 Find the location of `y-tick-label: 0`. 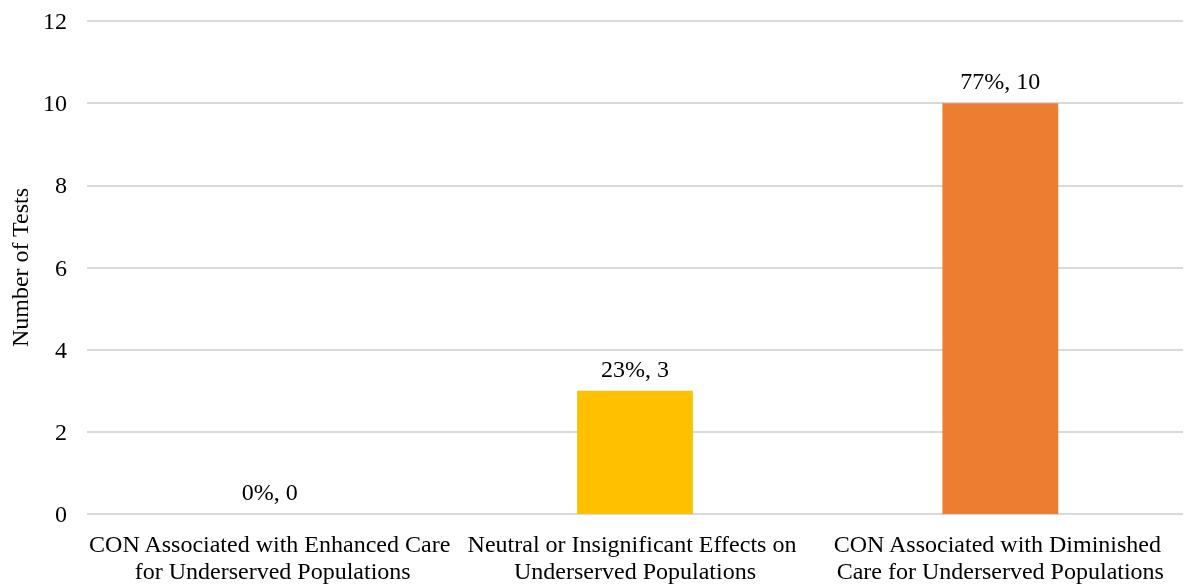

y-tick-label: 0 is located at coordinates (61, 514).